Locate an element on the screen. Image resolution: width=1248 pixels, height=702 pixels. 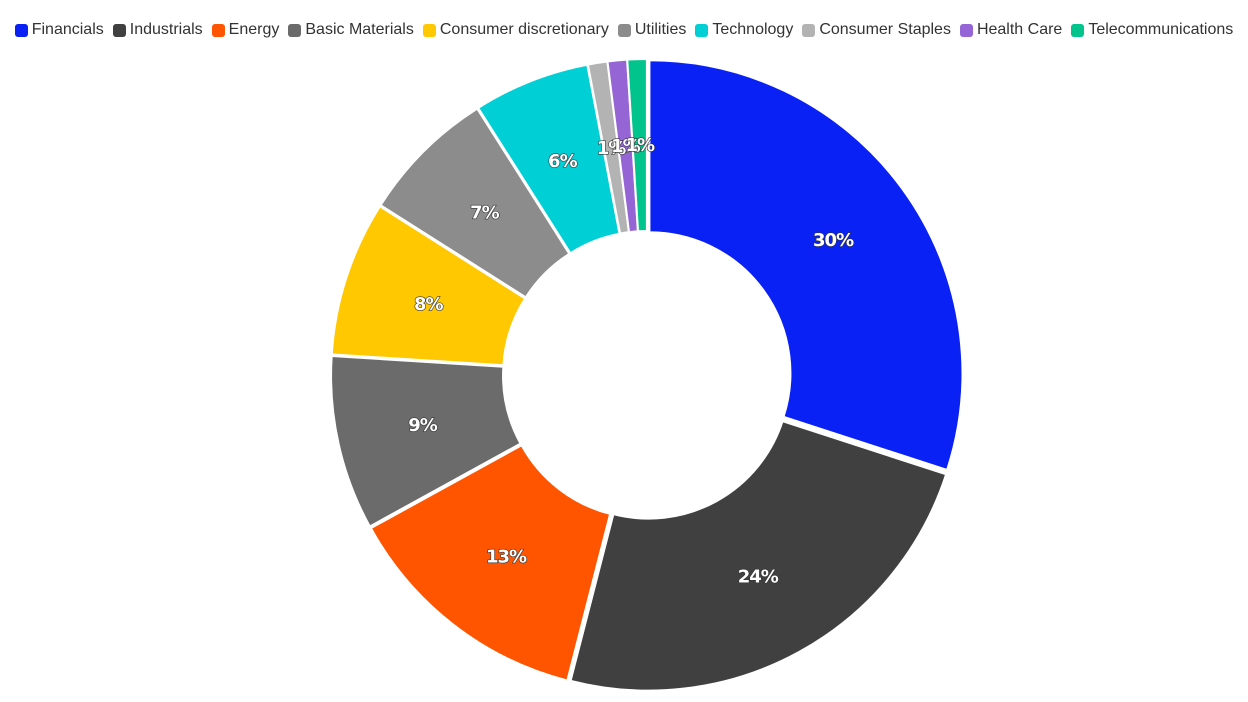
legend-swatch-consumer-discretionary is located at coordinates (429, 30).